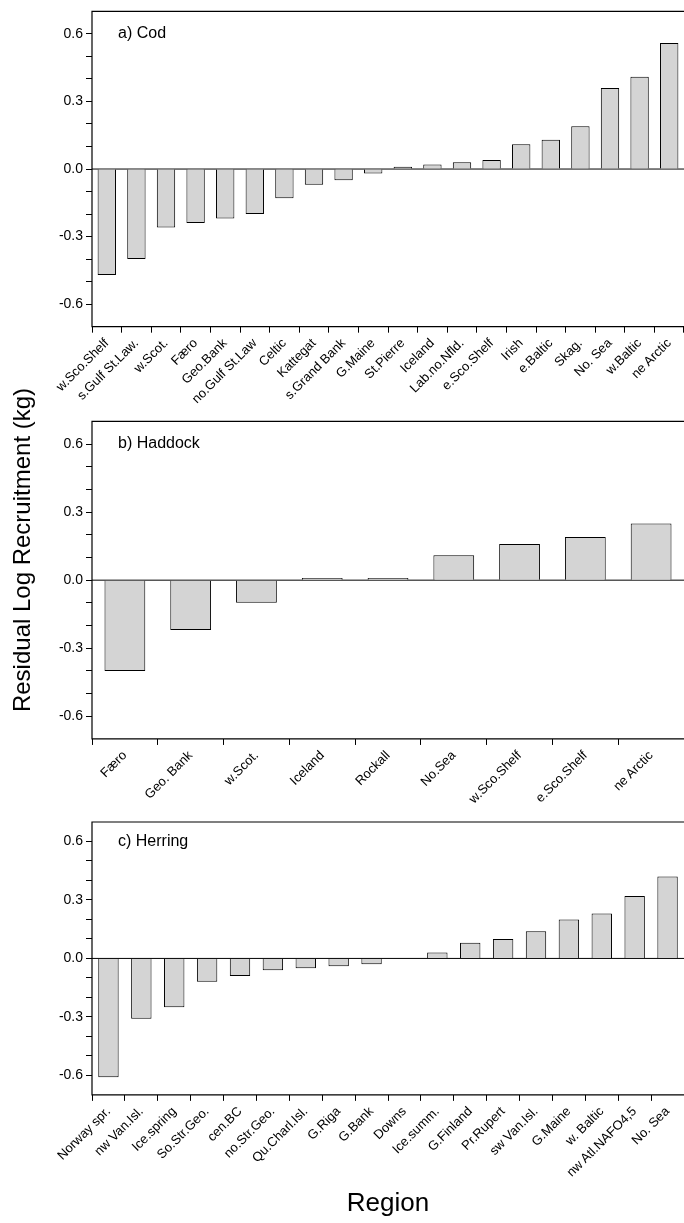 The width and height of the screenshot is (684, 1223). Describe the element at coordinates (22, 550) in the screenshot. I see `y-axis-title: Residual Log Recruitment (kg)` at that location.